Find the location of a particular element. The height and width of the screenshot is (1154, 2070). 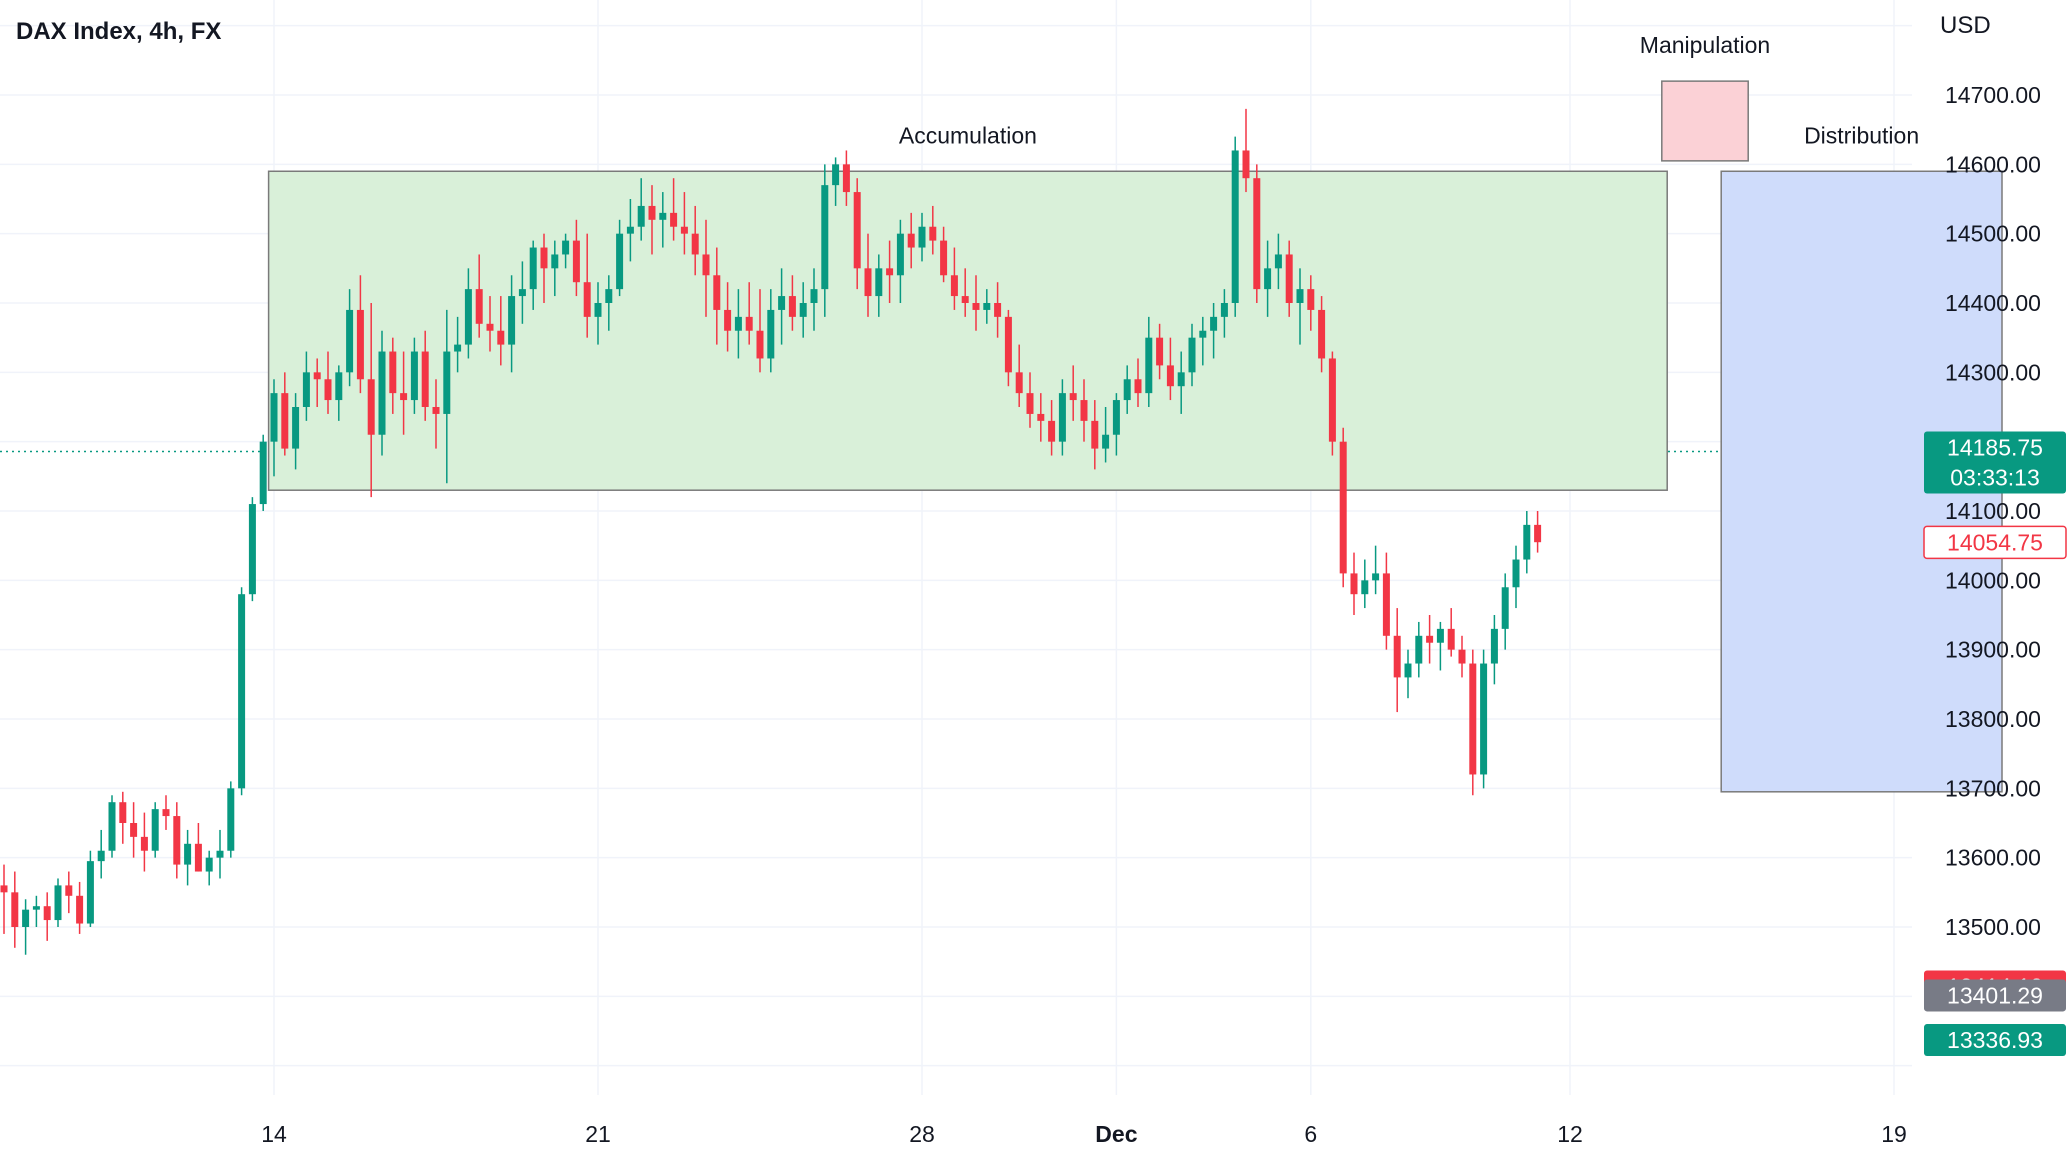

price-label: 13401.29 is located at coordinates (1995, 995).